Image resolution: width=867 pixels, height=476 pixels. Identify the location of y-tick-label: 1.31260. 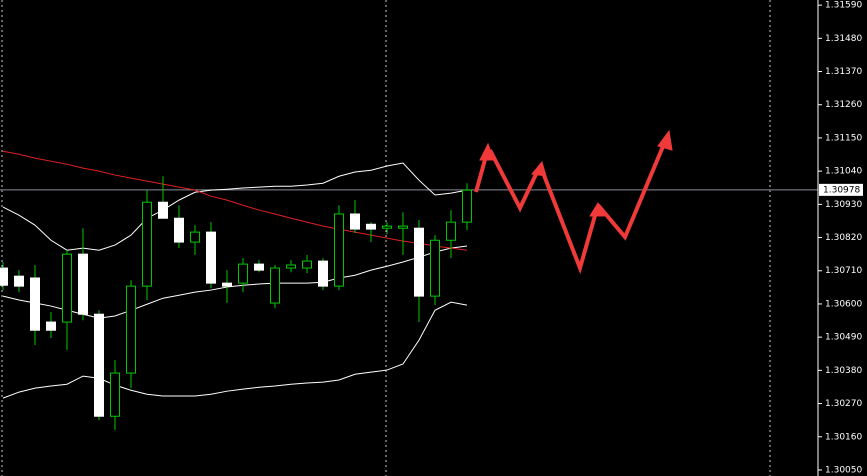
(843, 105).